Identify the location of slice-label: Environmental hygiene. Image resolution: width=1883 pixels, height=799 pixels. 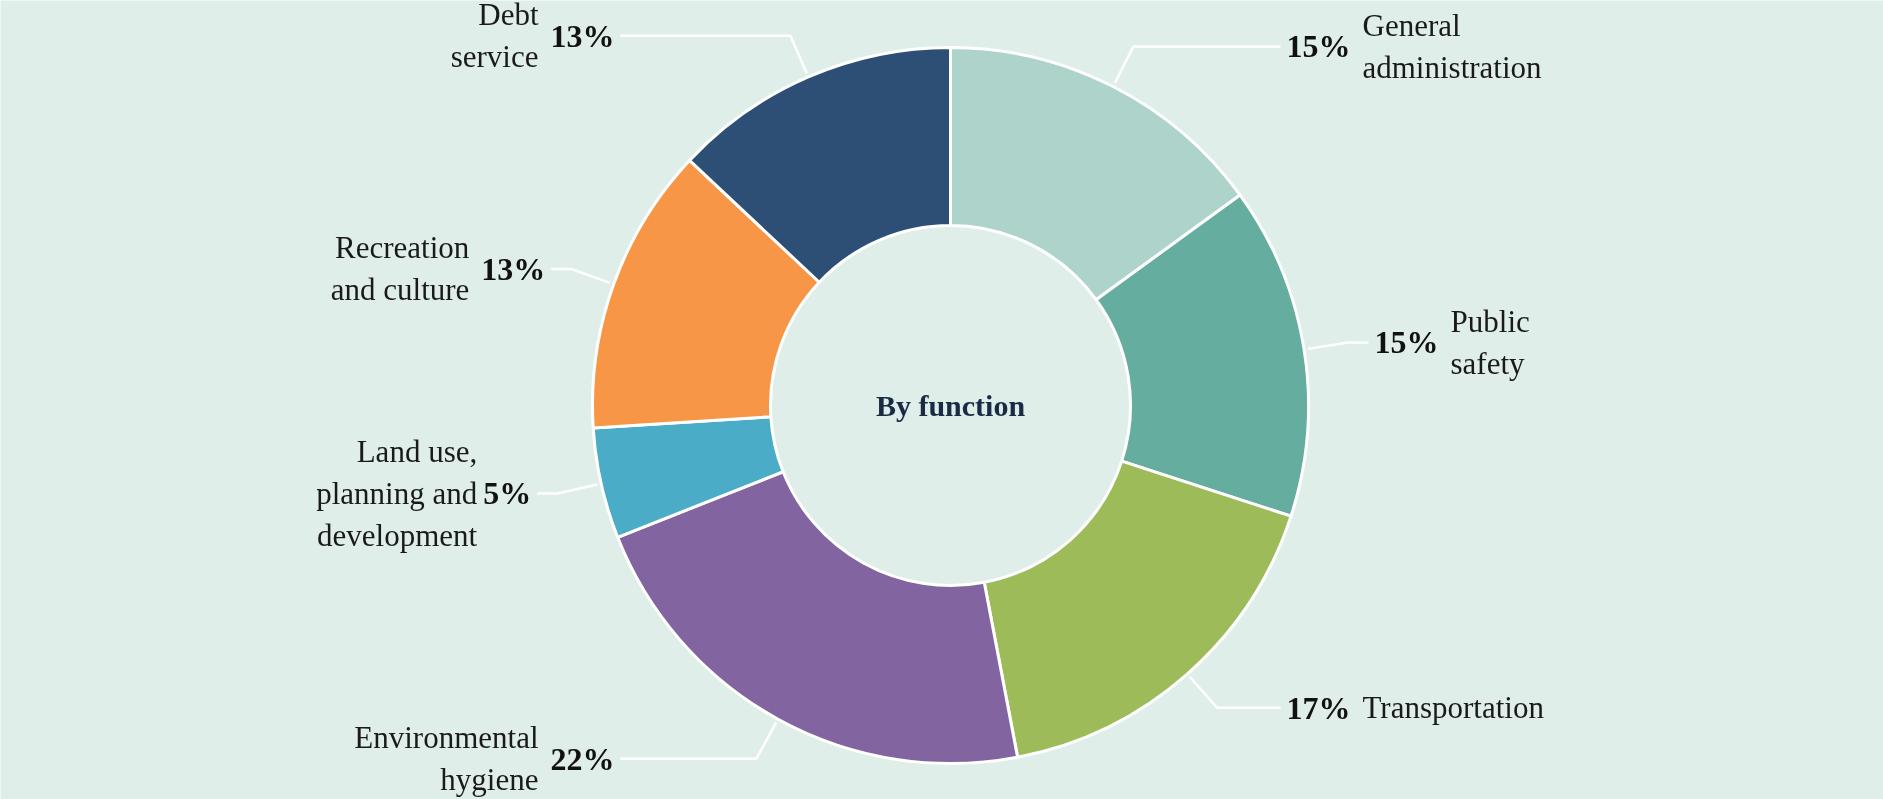
(446, 759).